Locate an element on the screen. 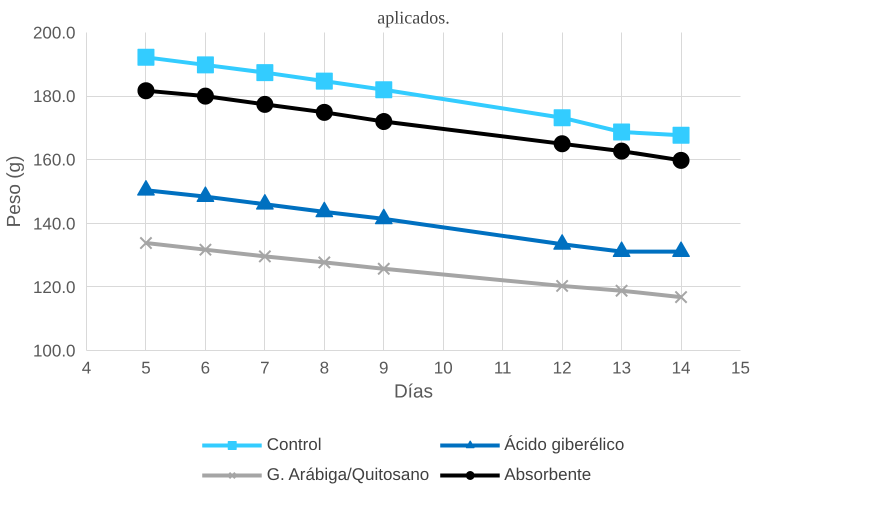 The width and height of the screenshot is (869, 527). x-tick-label: 15 is located at coordinates (740, 368).